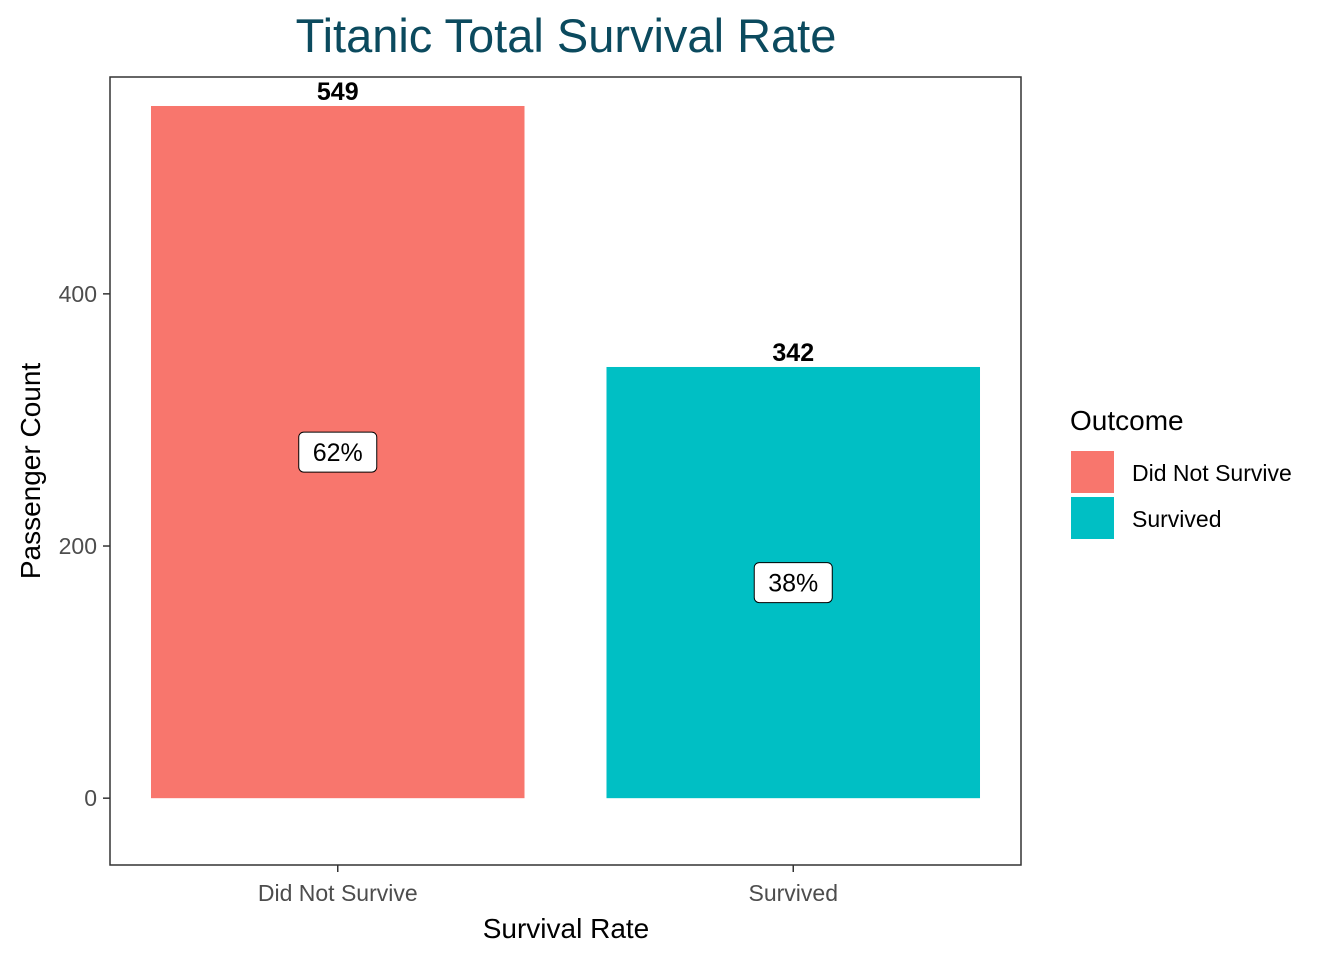 This screenshot has width=1344, height=960. Describe the element at coordinates (793, 353) in the screenshot. I see `bar-value-label: 342` at that location.